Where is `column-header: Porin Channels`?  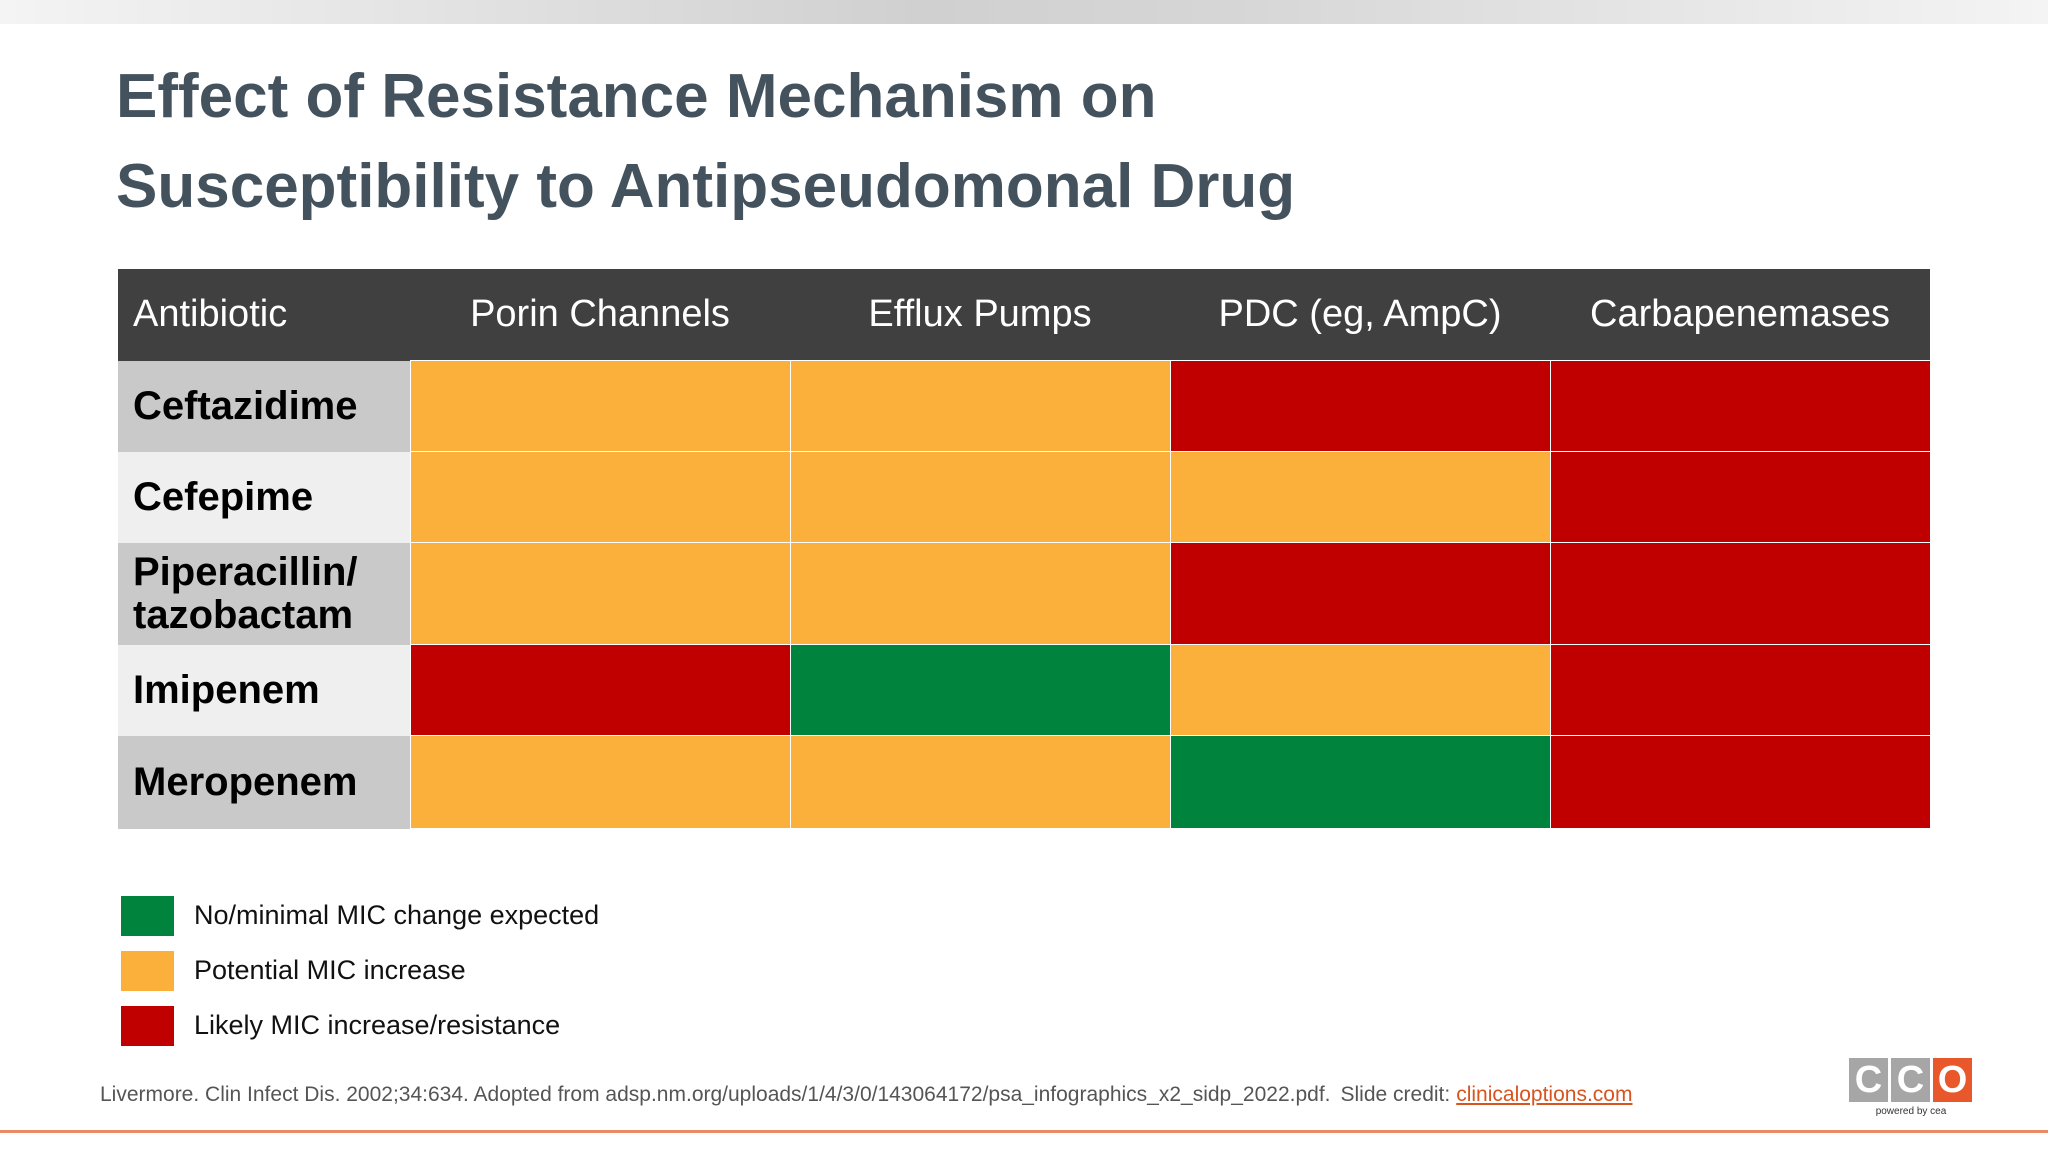 column-header: Porin Channels is located at coordinates (600, 315).